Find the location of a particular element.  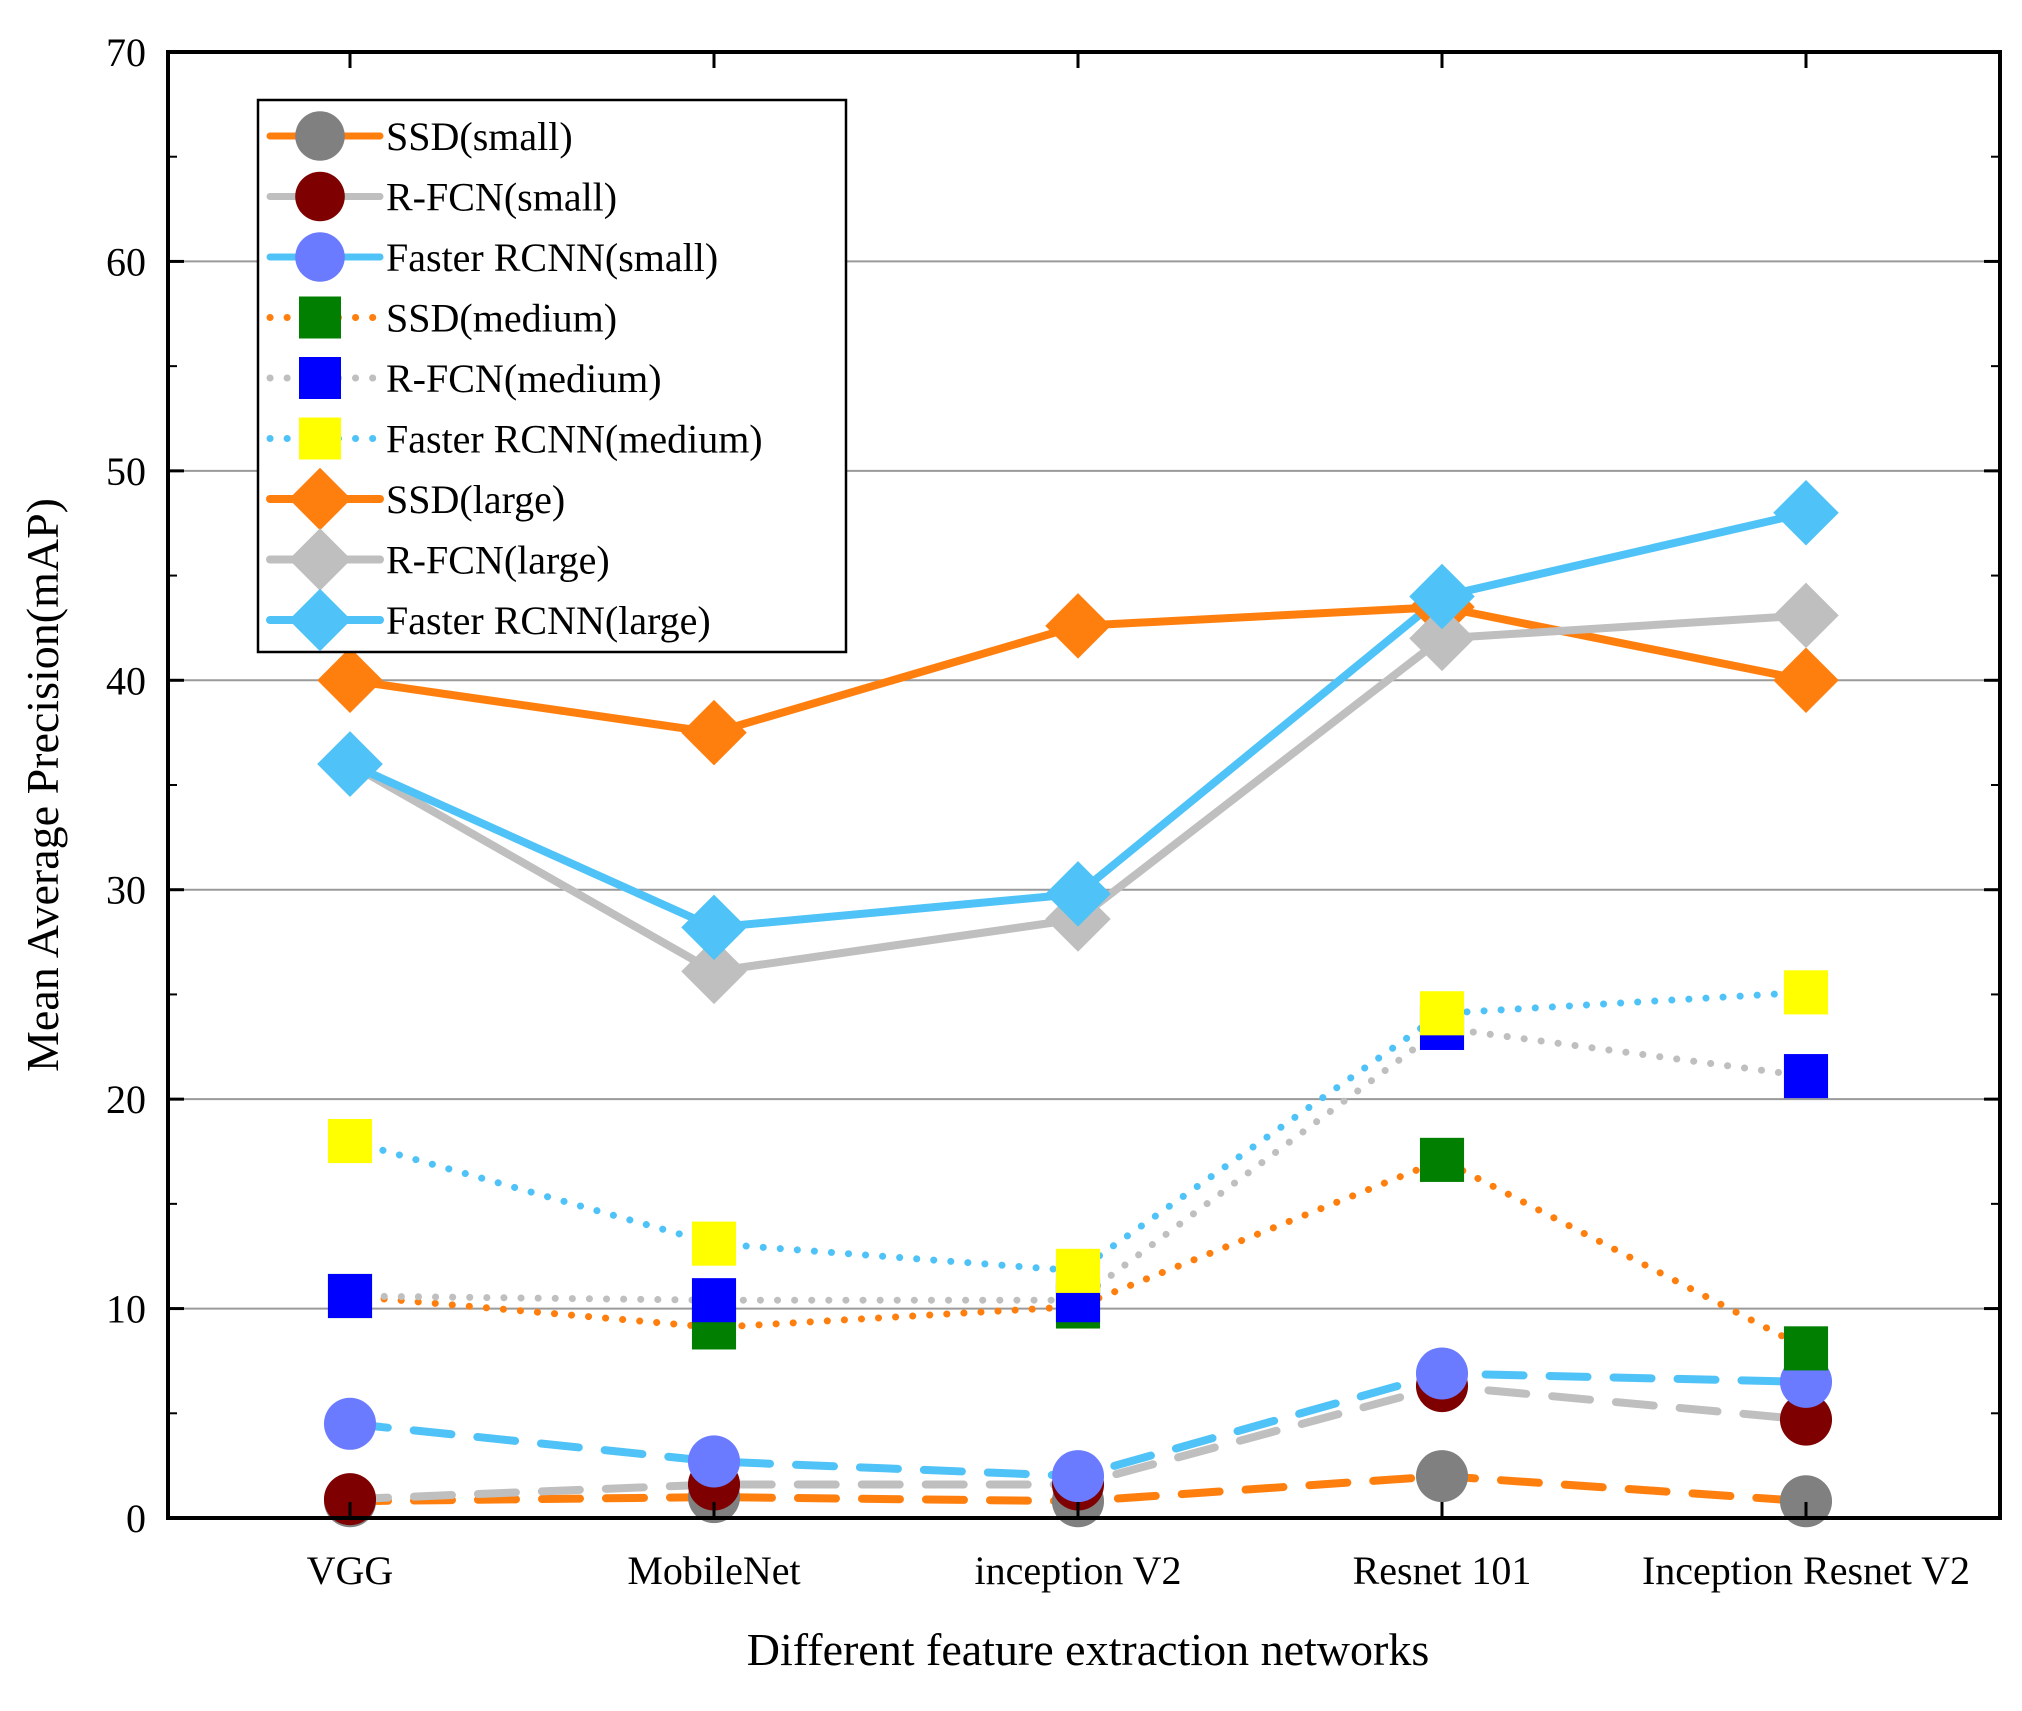

x-tick-label-resnet-101: Resnet 101 is located at coordinates (1442, 1570).